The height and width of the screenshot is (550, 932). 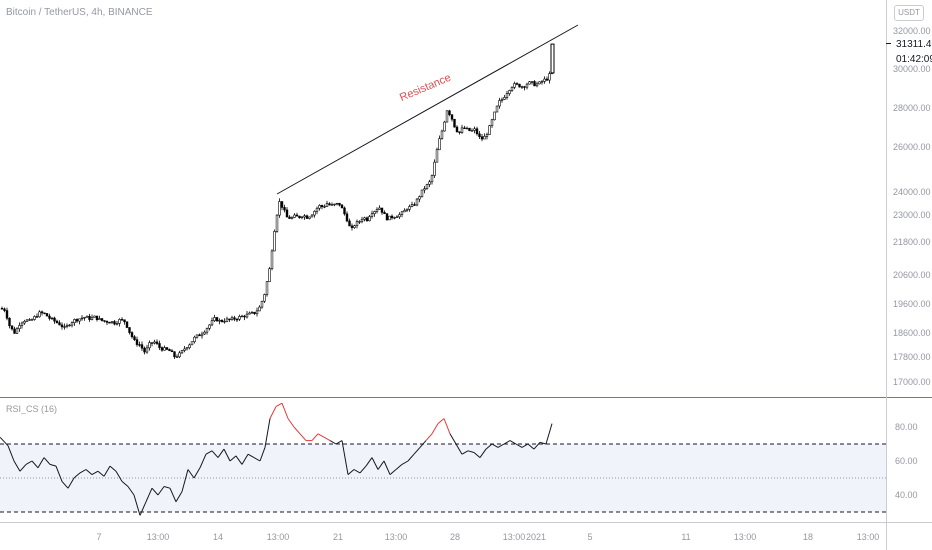 I want to click on resistance-trendline, so click(x=427, y=109).